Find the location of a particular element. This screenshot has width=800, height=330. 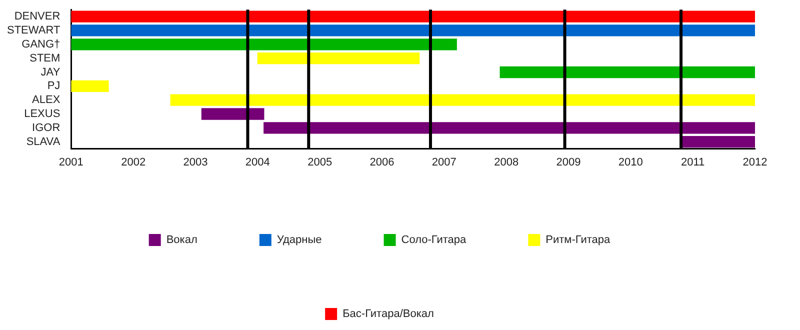

x-tick-label: 2010 is located at coordinates (630, 162).